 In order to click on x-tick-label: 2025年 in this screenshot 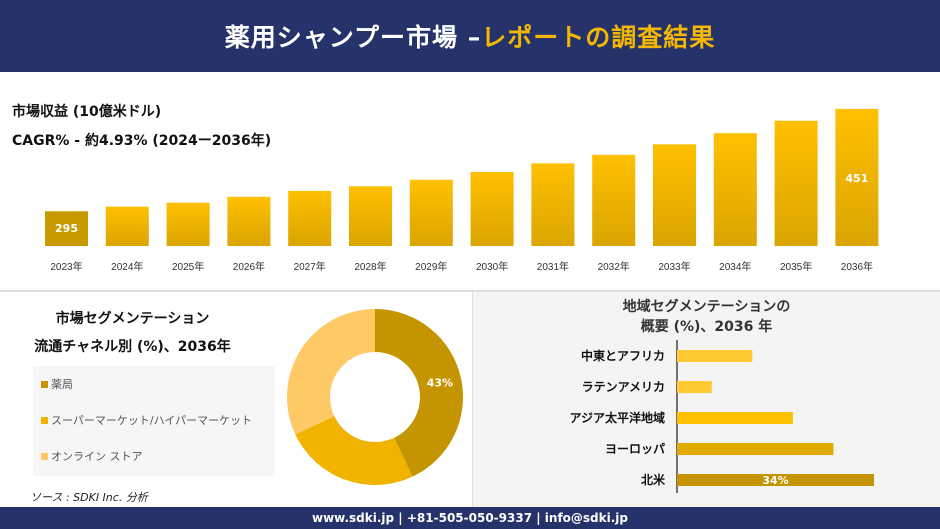, I will do `click(188, 266)`.